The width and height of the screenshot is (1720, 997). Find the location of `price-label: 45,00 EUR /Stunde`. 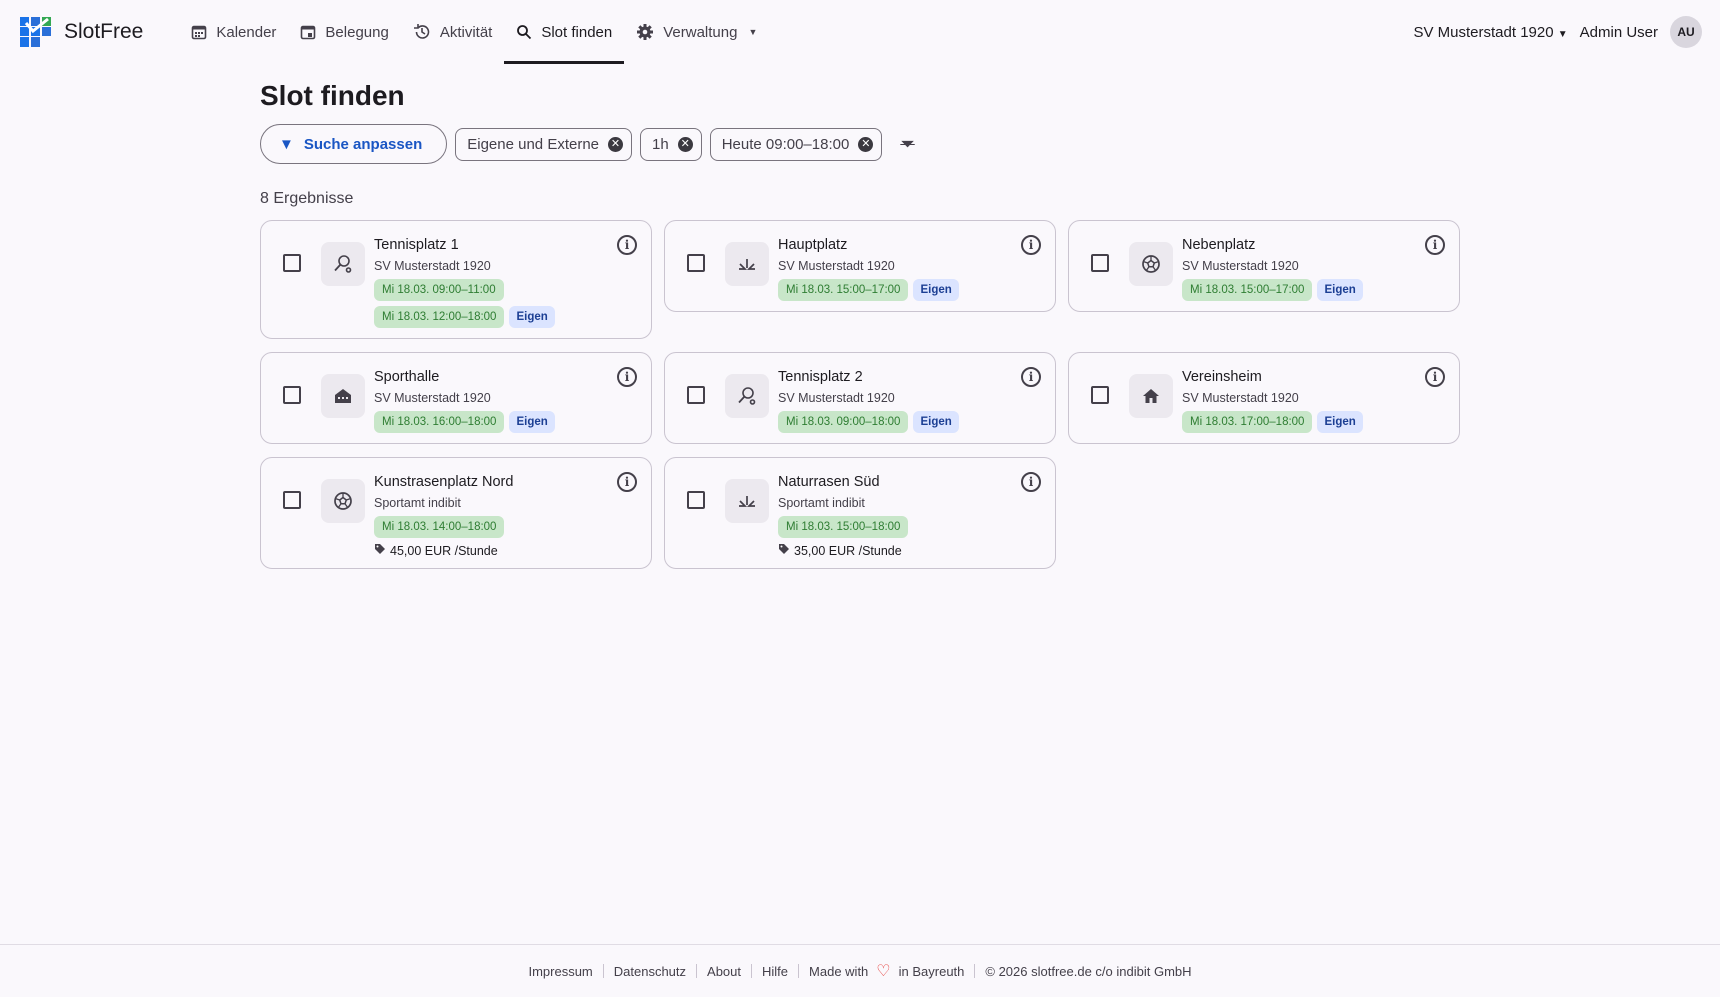

price-label: 45,00 EUR /Stunde is located at coordinates (444, 550).